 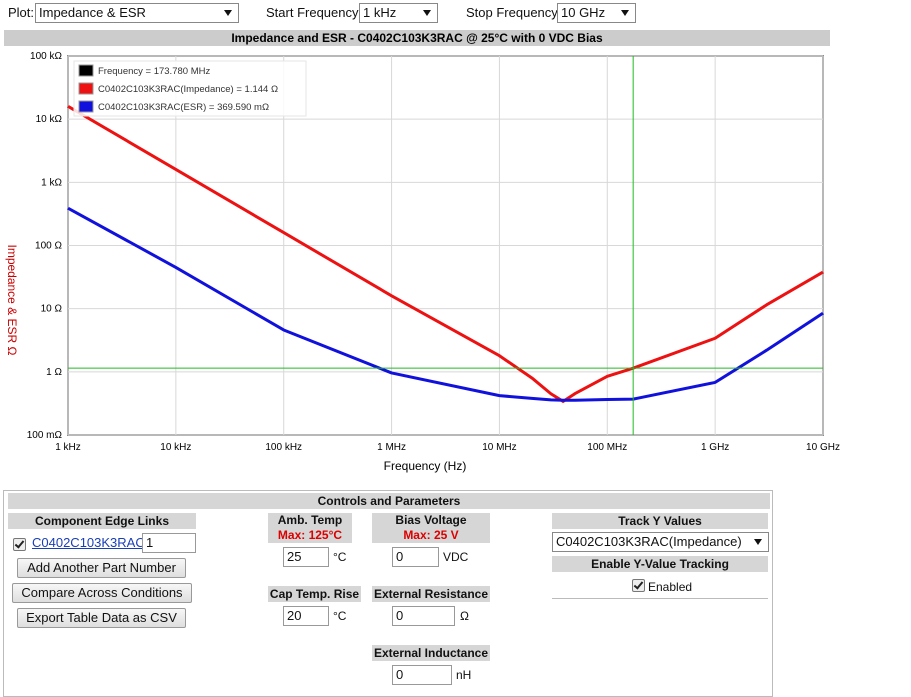 I want to click on y-axis-label: Impedance & ESR Ω, so click(x=12, y=299).